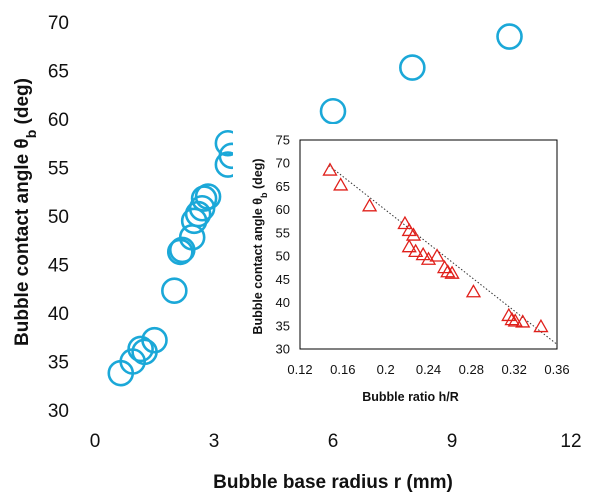 Image resolution: width=589 pixels, height=496 pixels. I want to click on x-tick-label: 9, so click(452, 441).